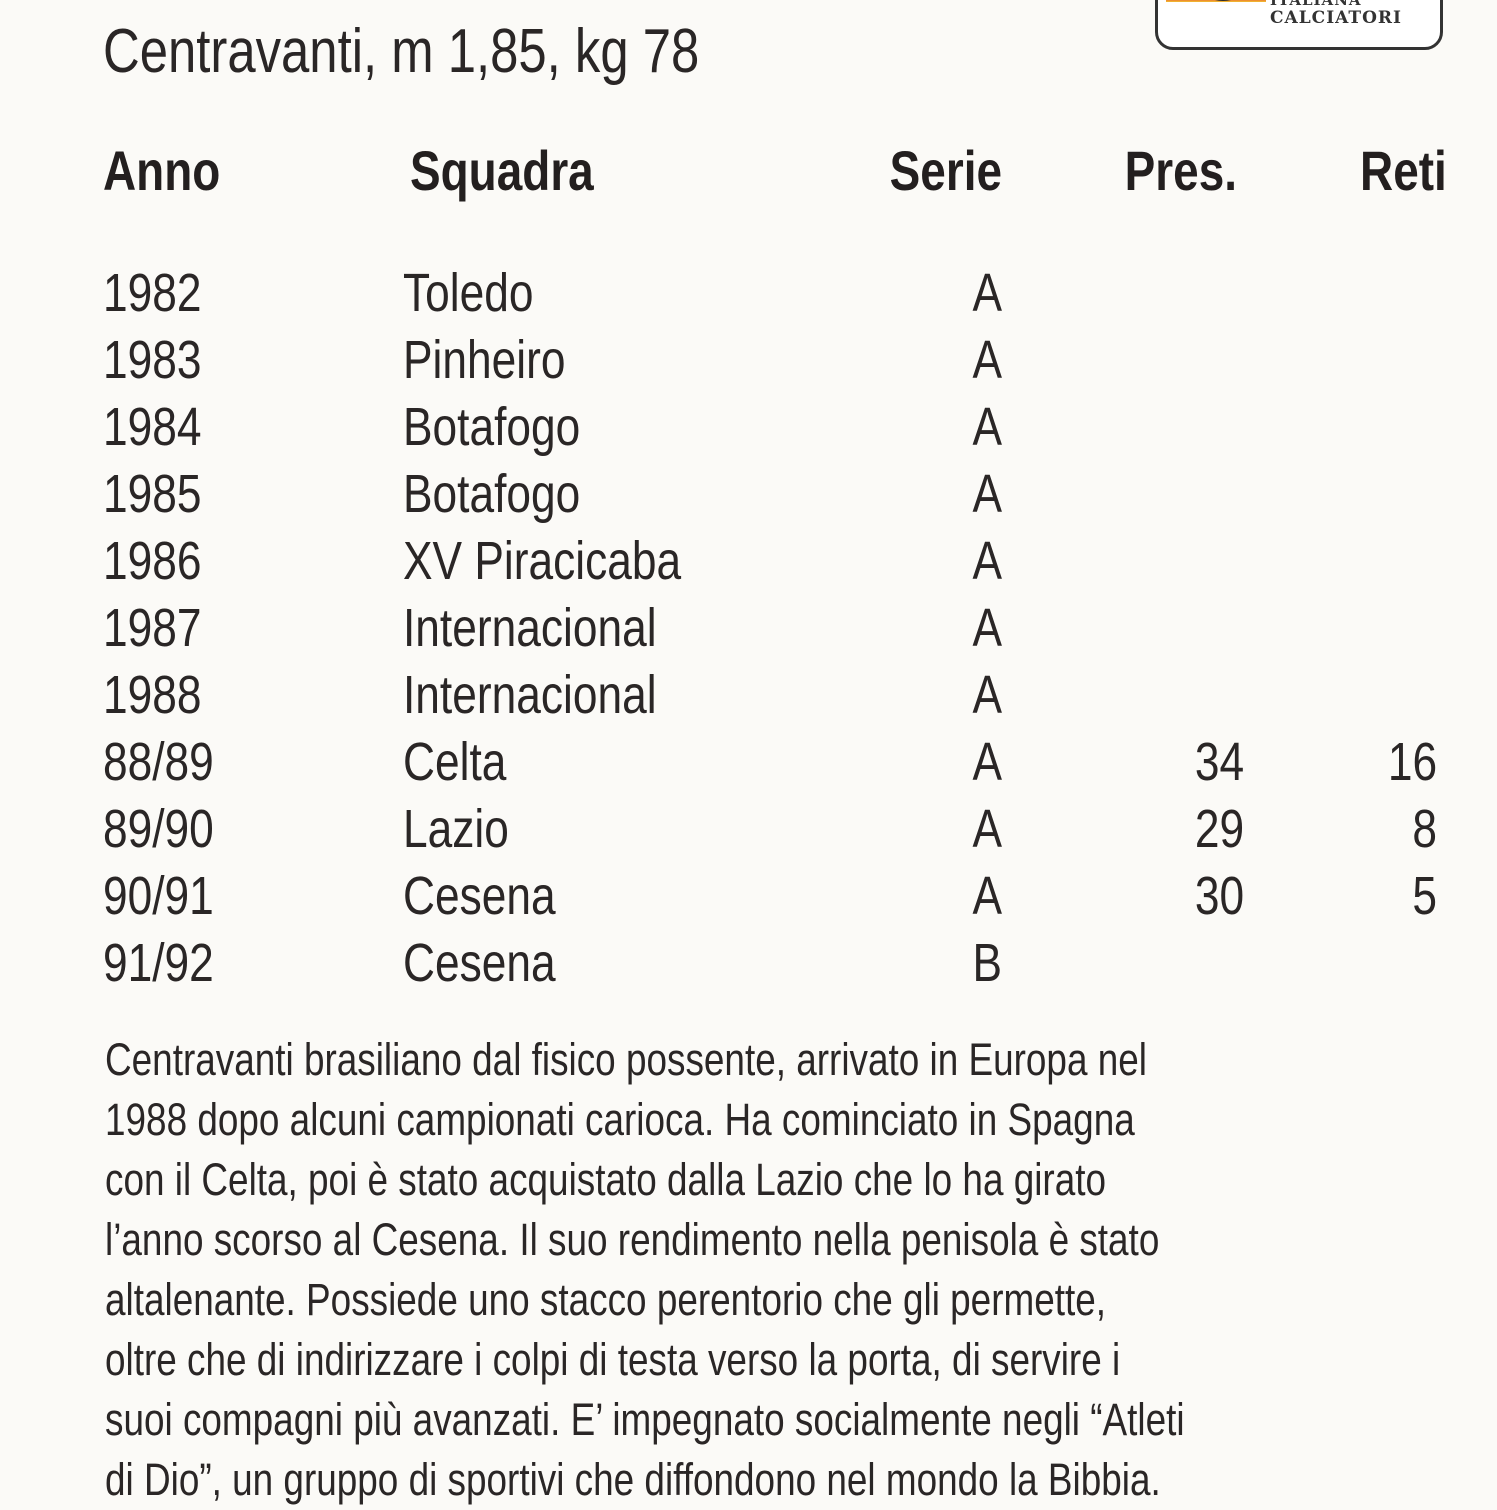  What do you see at coordinates (1219, 762) in the screenshot?
I see `cell-pres: 34` at bounding box center [1219, 762].